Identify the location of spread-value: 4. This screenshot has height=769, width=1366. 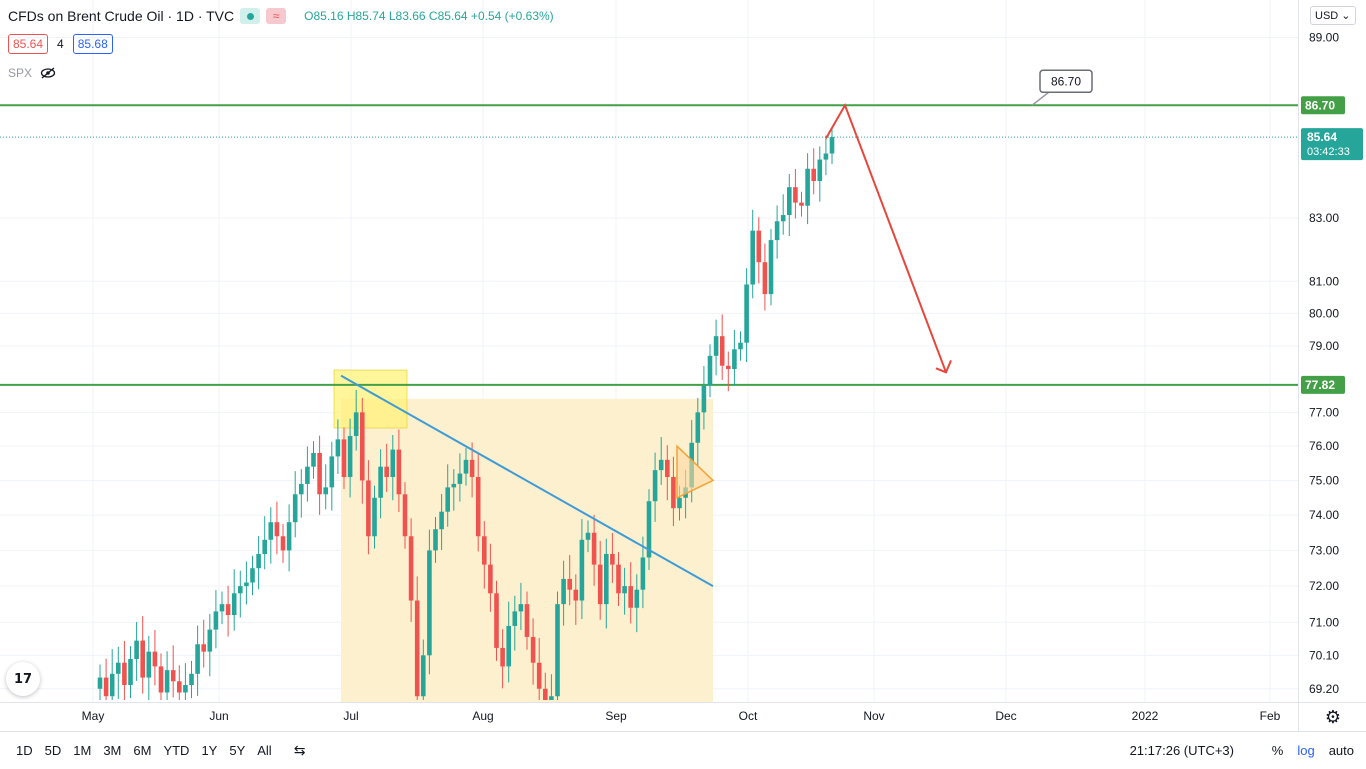
(60, 44).